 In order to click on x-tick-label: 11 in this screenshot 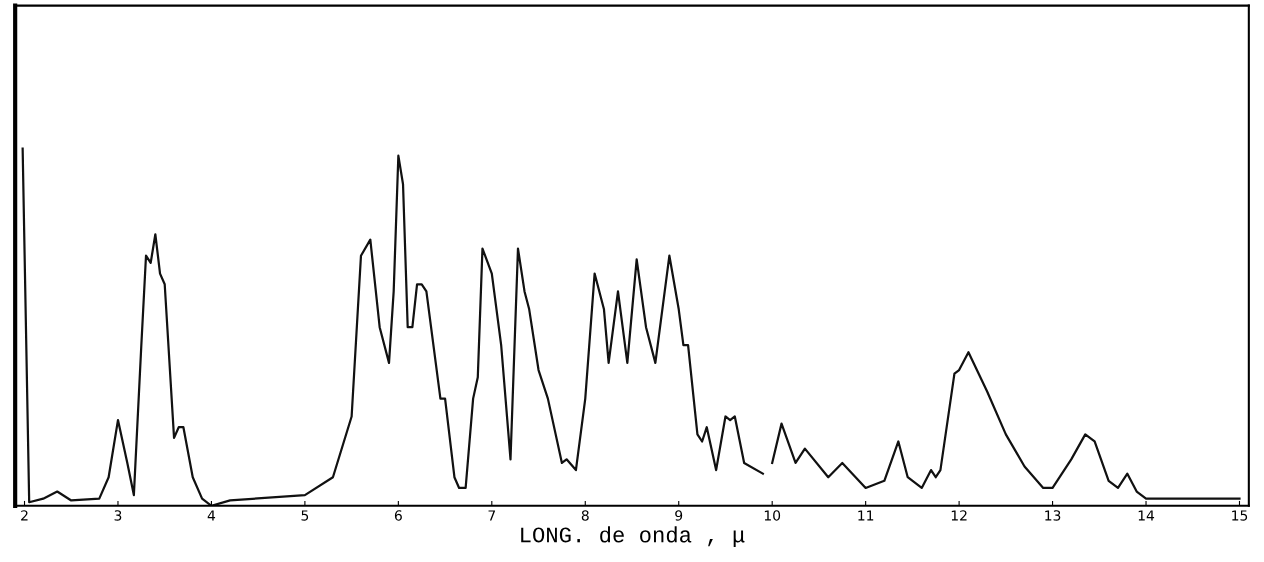, I will do `click(866, 515)`.